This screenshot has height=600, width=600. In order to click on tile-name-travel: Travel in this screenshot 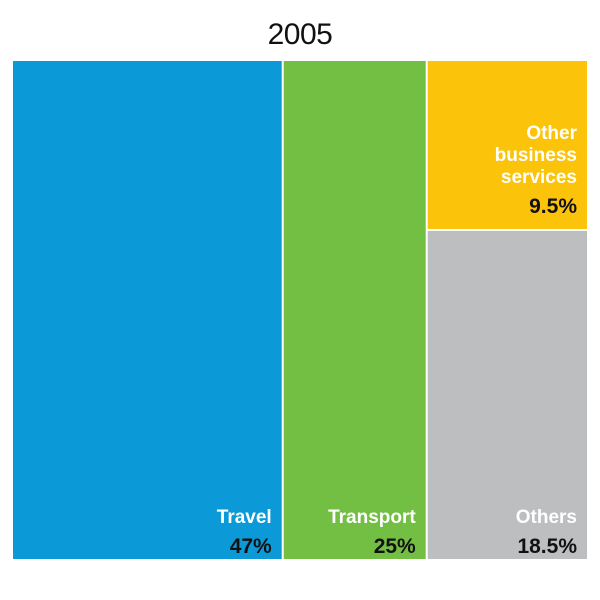, I will do `click(244, 517)`.